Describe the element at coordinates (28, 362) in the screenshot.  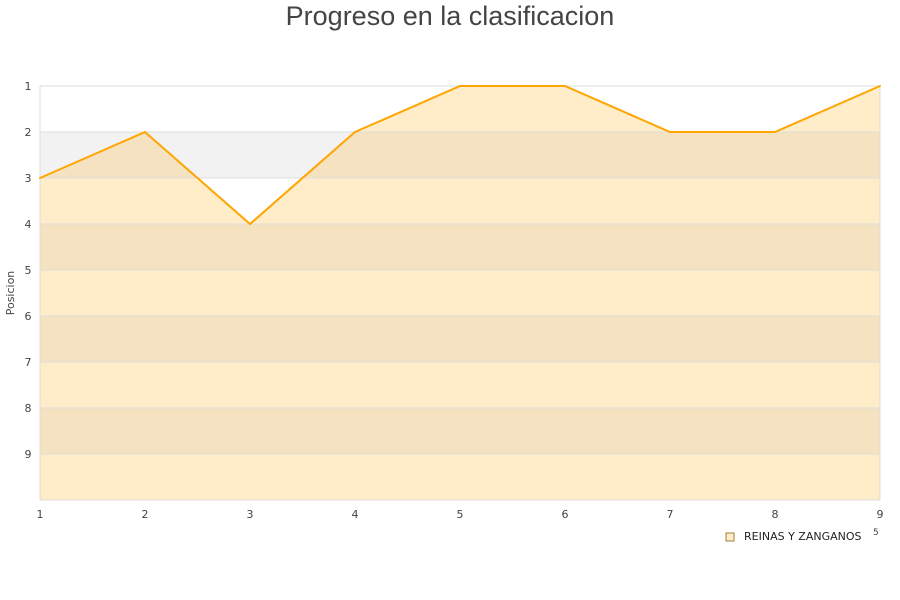
I see `y-tick-label: 7` at that location.